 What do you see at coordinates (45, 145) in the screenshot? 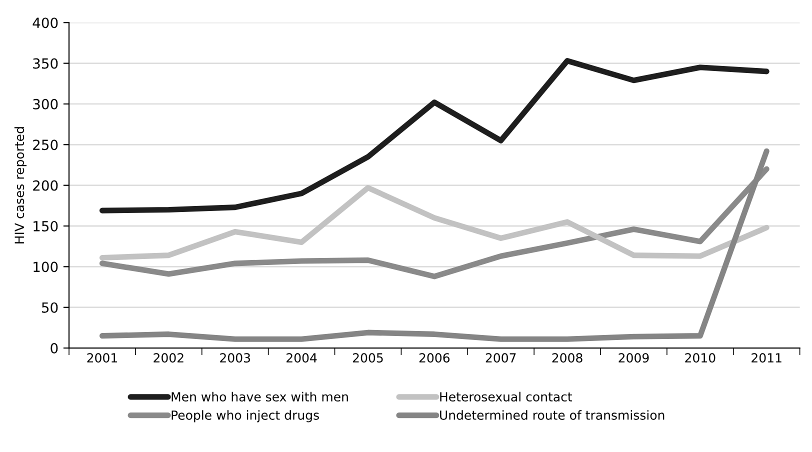
I see `y-tick-label: 250` at bounding box center [45, 145].